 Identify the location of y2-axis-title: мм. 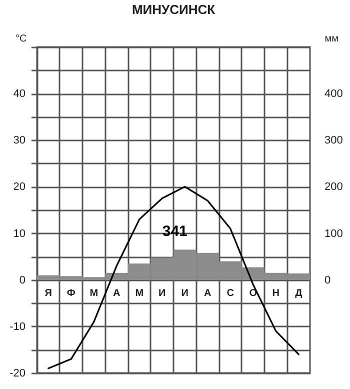
(331, 39).